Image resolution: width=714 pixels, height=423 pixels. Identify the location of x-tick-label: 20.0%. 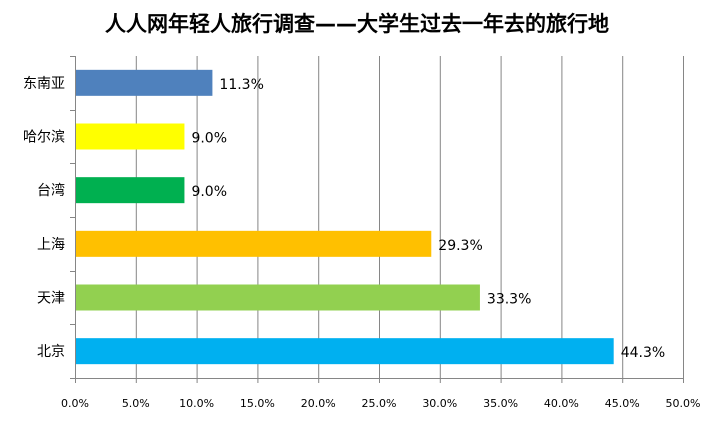
(318, 403).